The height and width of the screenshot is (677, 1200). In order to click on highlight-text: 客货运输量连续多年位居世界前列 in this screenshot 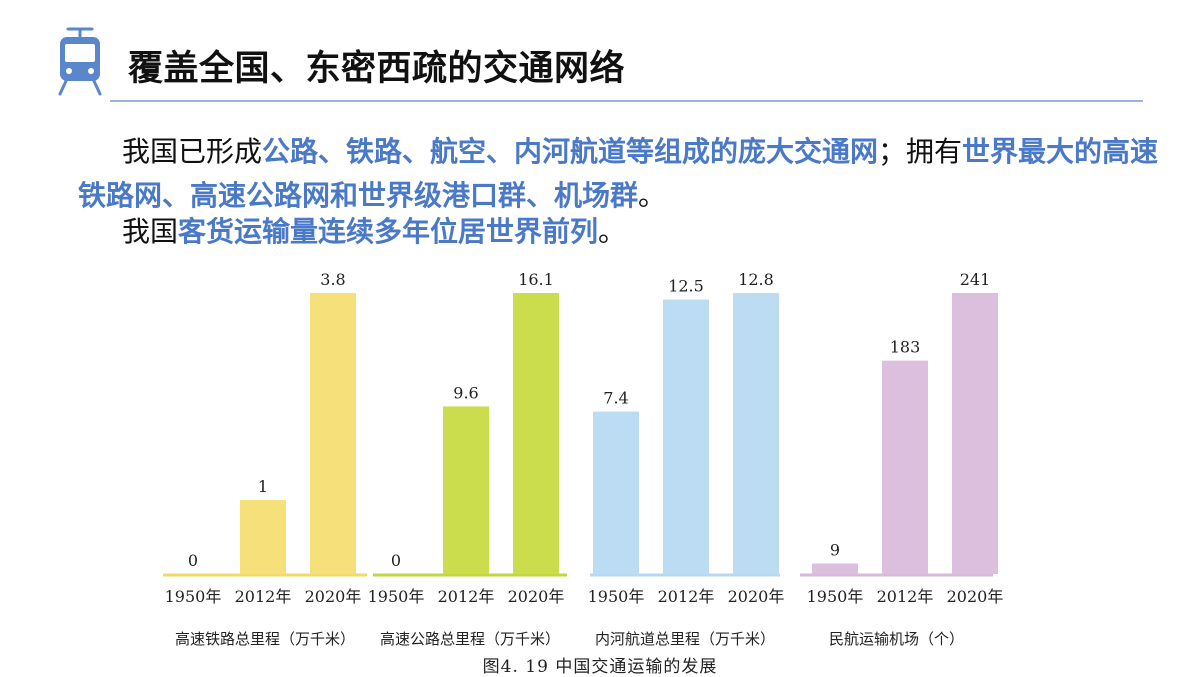, I will do `click(388, 231)`.